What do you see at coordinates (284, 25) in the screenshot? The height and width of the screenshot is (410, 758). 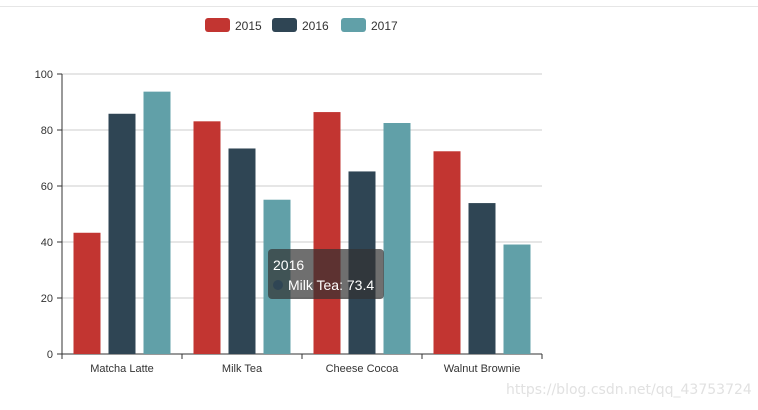 I see `legend-swatch-2016` at bounding box center [284, 25].